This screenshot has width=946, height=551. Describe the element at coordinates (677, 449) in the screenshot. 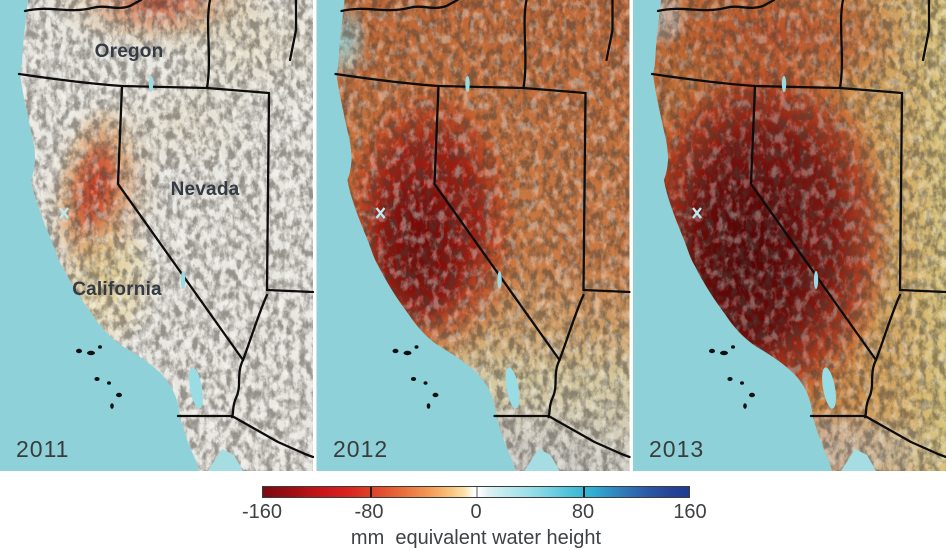

I see `year-label-2013: 2013` at that location.